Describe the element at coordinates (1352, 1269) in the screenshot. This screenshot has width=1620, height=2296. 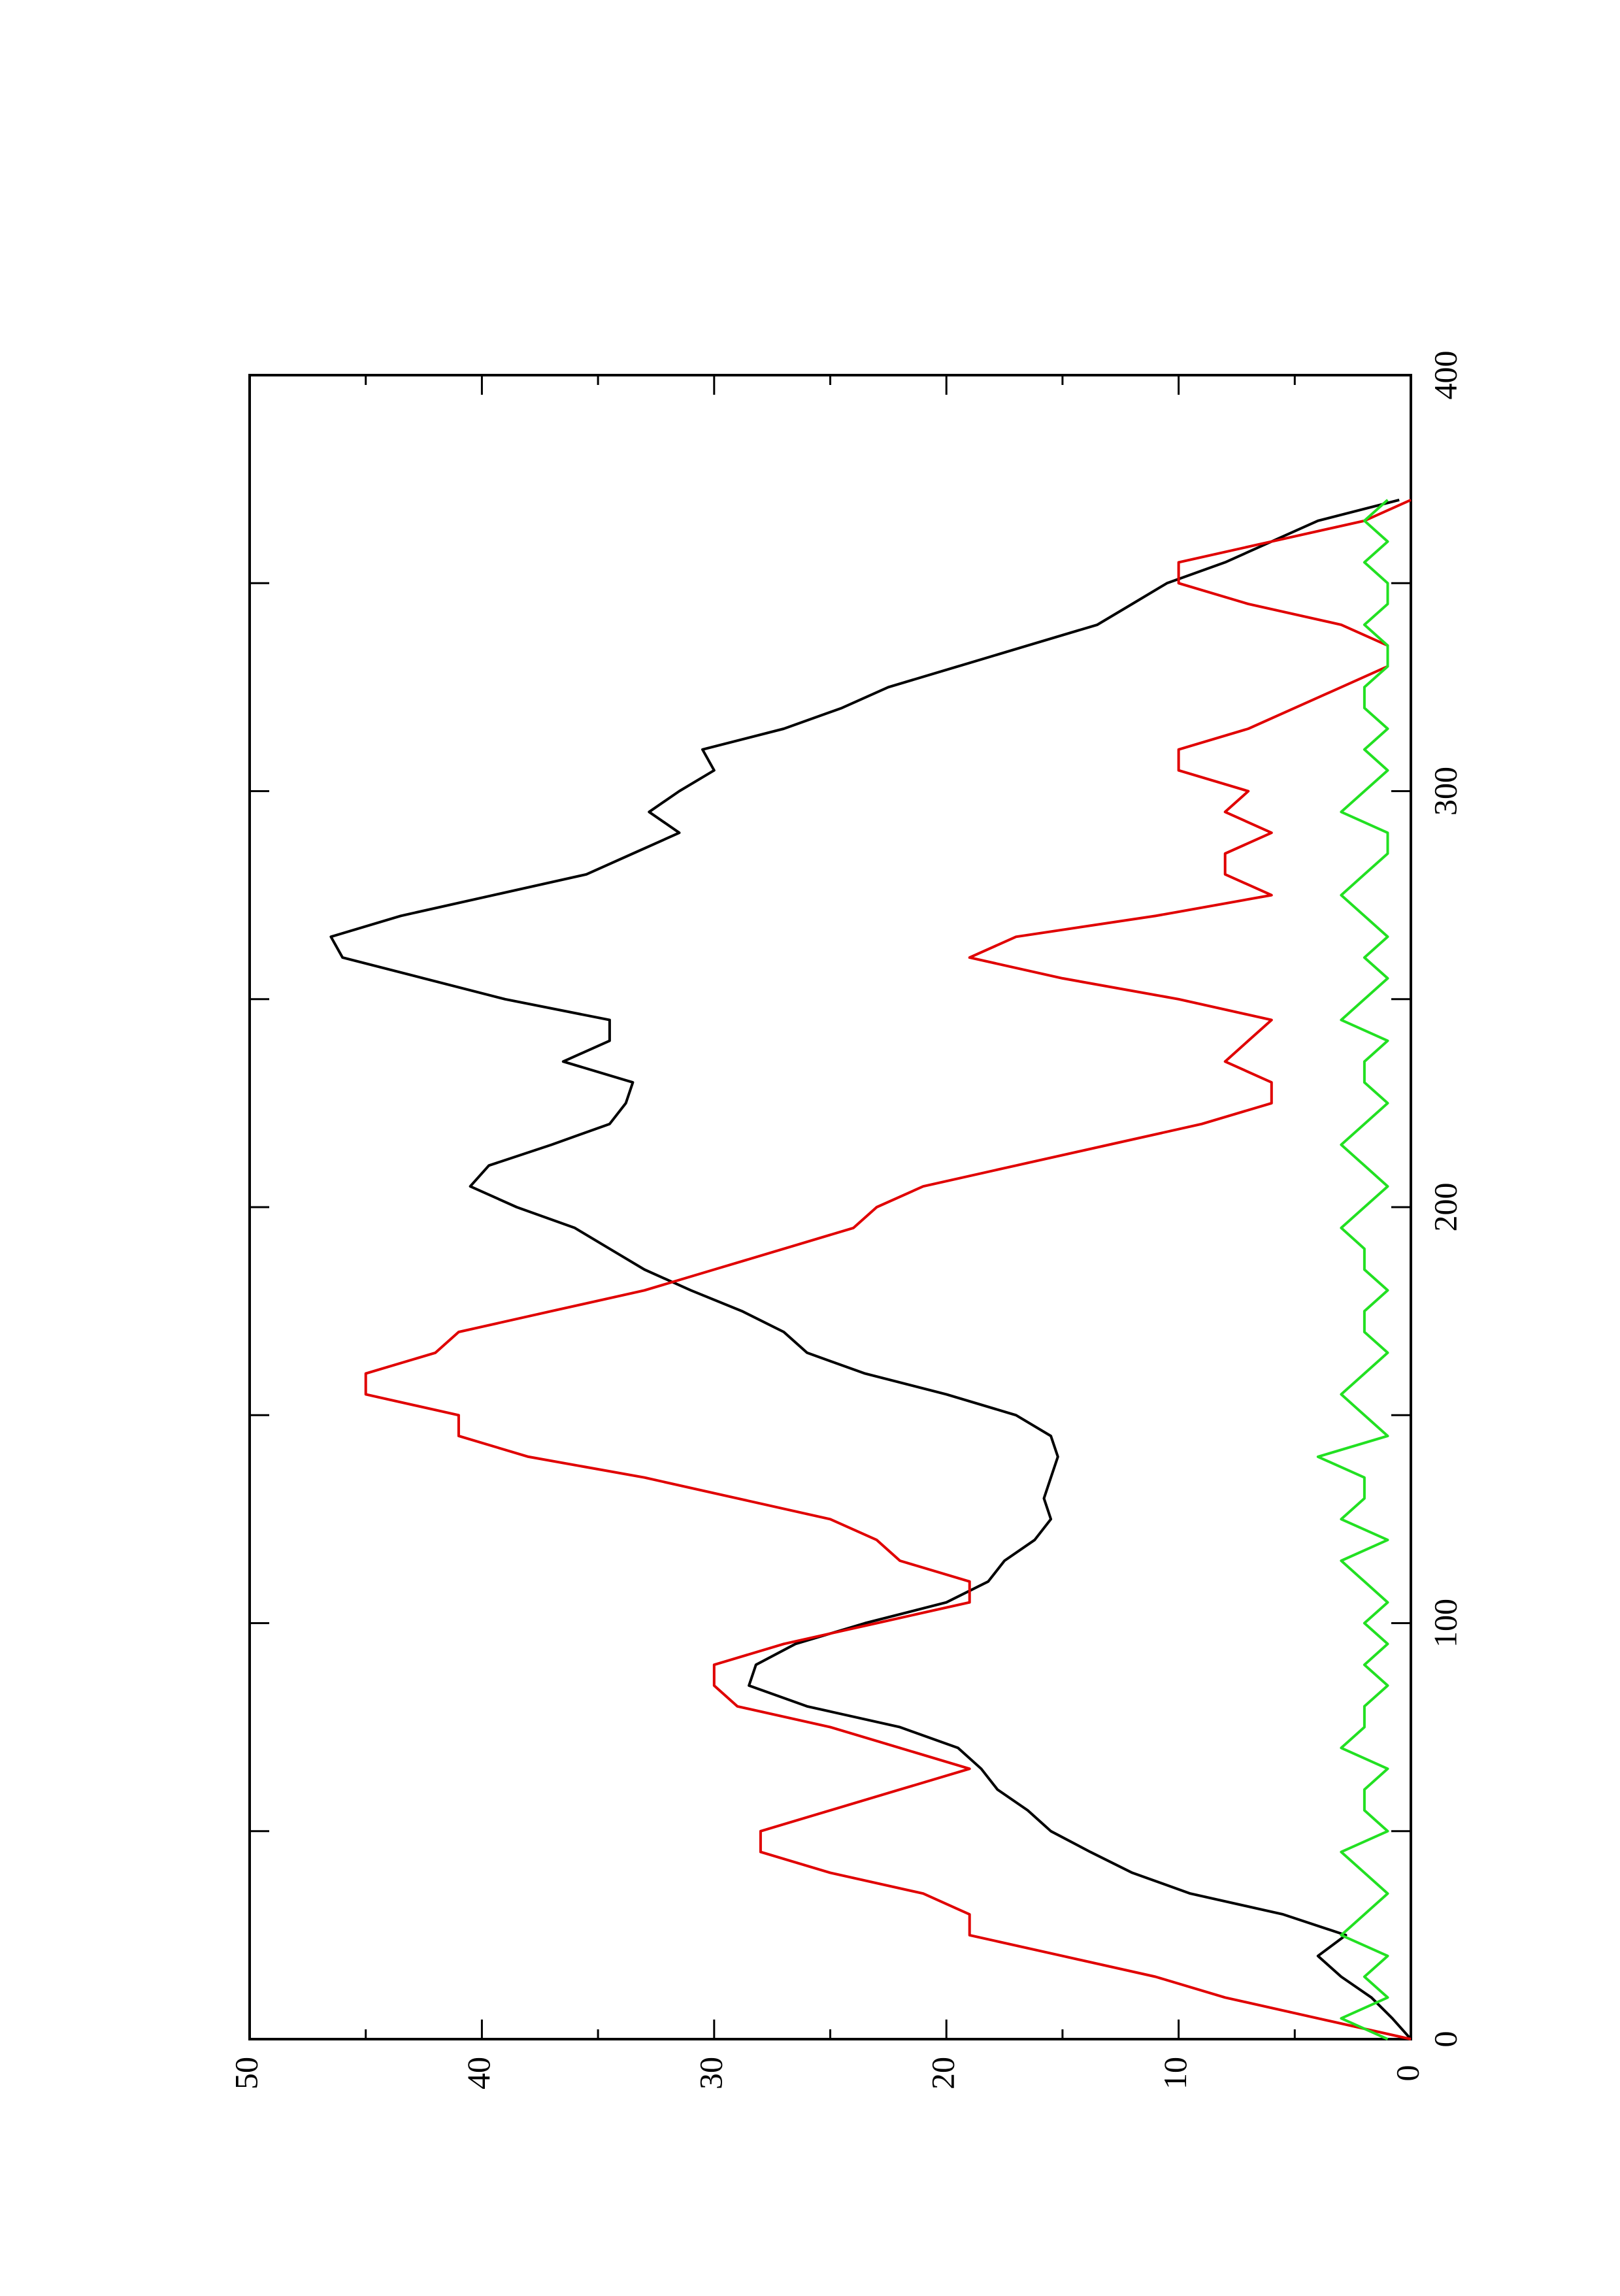
I see `series-line` at that location.